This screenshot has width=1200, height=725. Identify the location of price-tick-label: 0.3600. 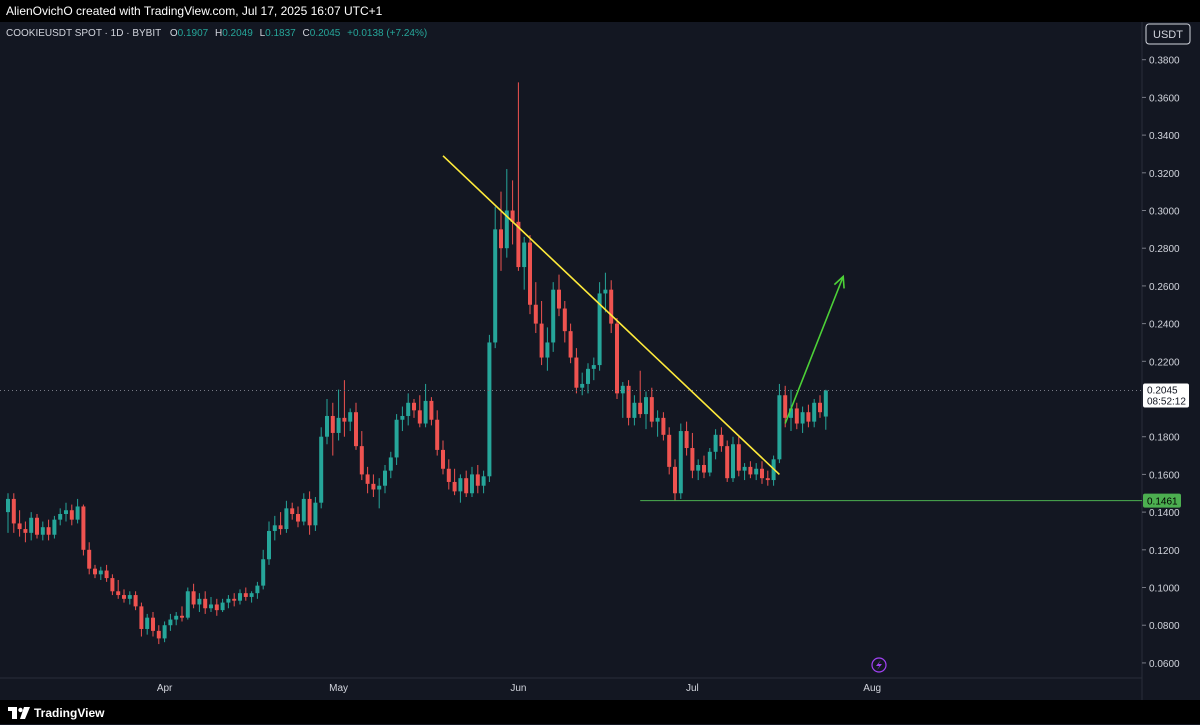
(1164, 98).